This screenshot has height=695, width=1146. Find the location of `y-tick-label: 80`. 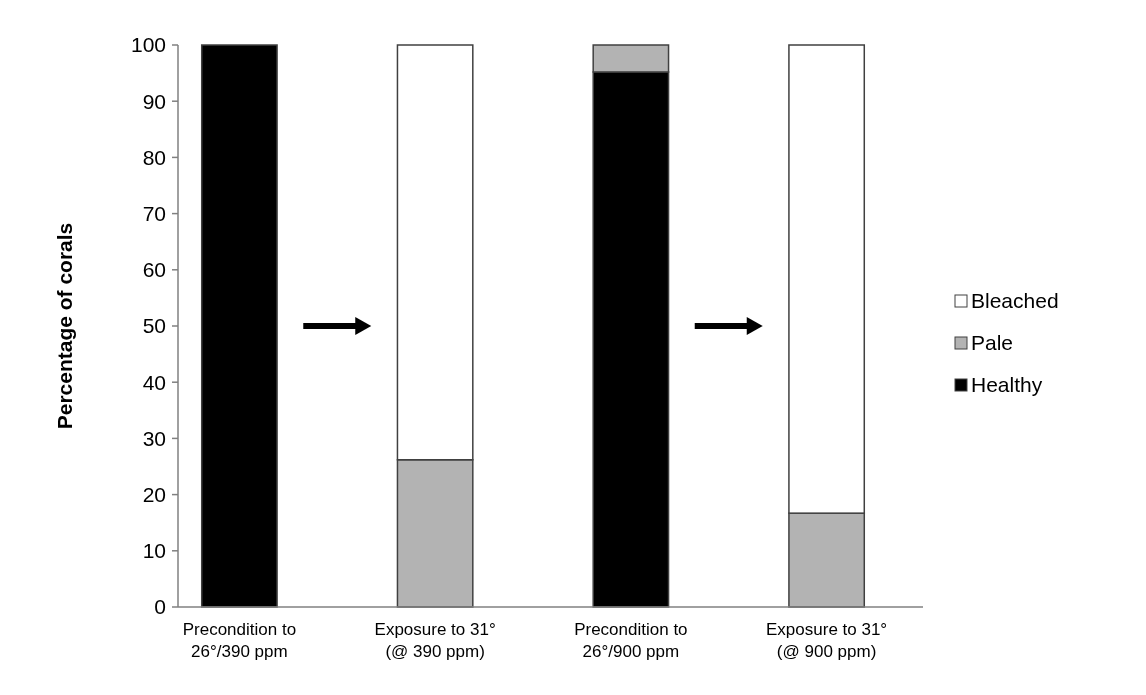

y-tick-label: 80 is located at coordinates (154, 157).